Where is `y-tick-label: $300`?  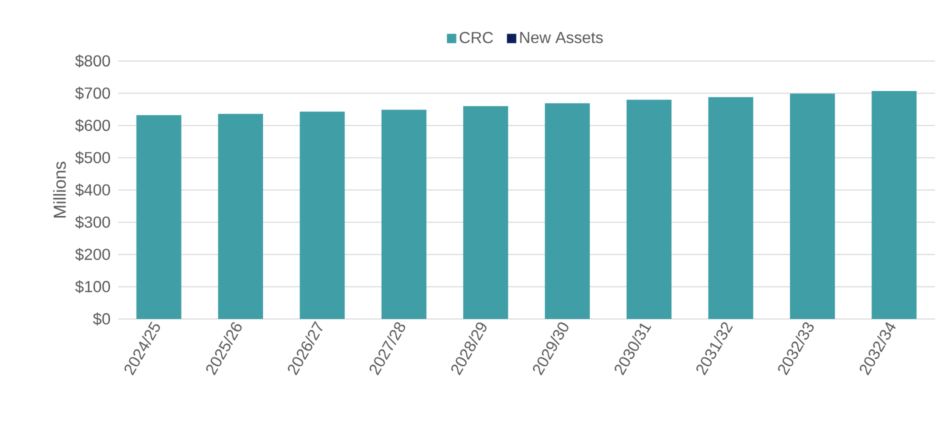
y-tick-label: $300 is located at coordinates (92, 222).